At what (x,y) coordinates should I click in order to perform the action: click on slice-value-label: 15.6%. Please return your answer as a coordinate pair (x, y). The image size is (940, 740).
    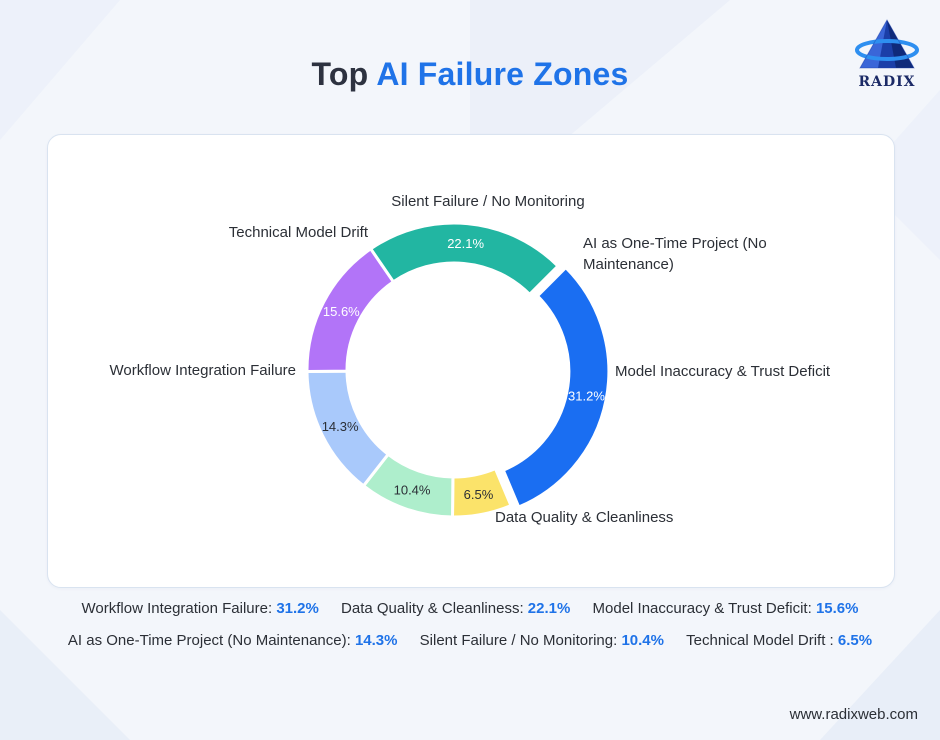
    Looking at the image, I should click on (341, 311).